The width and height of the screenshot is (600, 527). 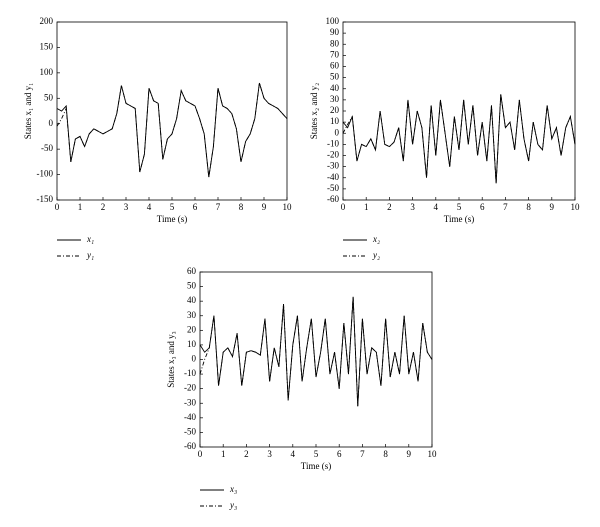 What do you see at coordinates (45, 199) in the screenshot?
I see `y-tick-label: -150` at bounding box center [45, 199].